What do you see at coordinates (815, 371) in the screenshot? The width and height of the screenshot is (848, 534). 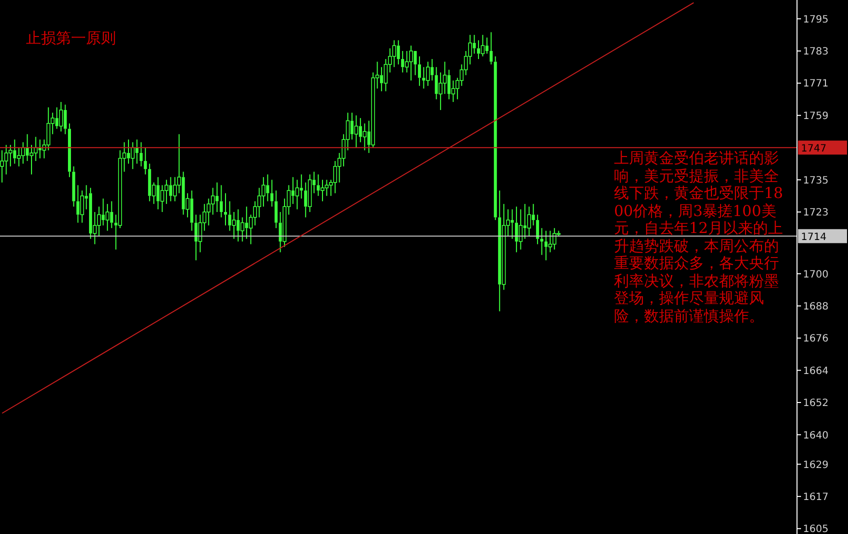 I see `y-tick-label: 1664` at bounding box center [815, 371].